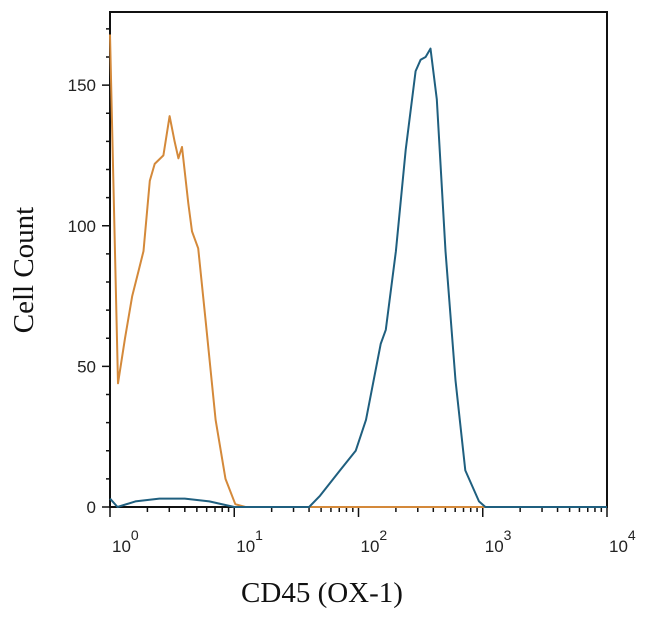 The height and width of the screenshot is (619, 650). Describe the element at coordinates (322, 593) in the screenshot. I see `x-axis-label: CD45 (OX-1)` at that location.